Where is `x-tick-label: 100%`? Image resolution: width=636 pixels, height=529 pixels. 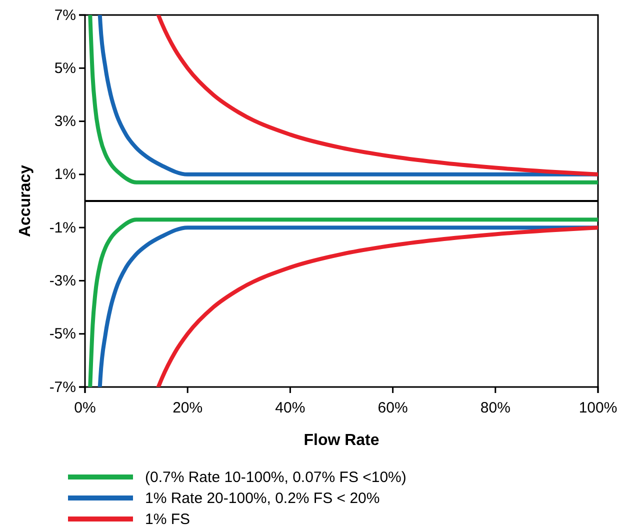
x-tick-label: 100% is located at coordinates (598, 408).